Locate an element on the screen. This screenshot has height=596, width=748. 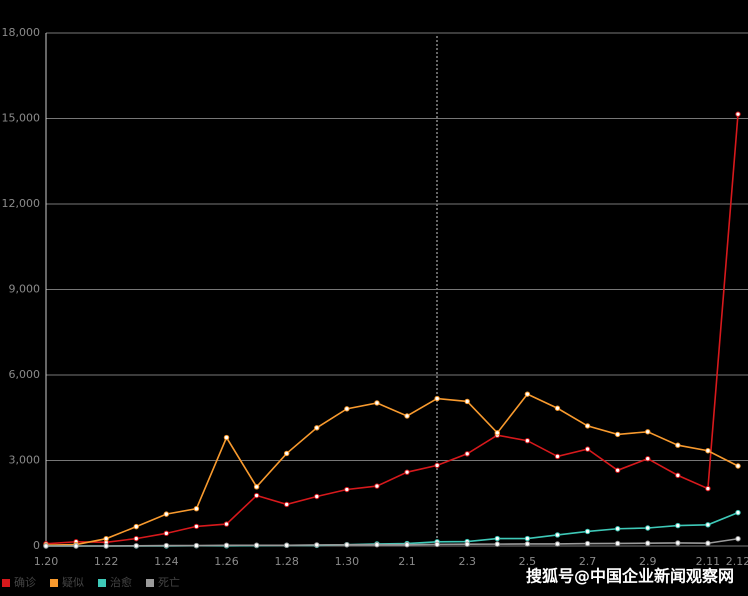
y-tick-label: 0 is located at coordinates (36, 545).